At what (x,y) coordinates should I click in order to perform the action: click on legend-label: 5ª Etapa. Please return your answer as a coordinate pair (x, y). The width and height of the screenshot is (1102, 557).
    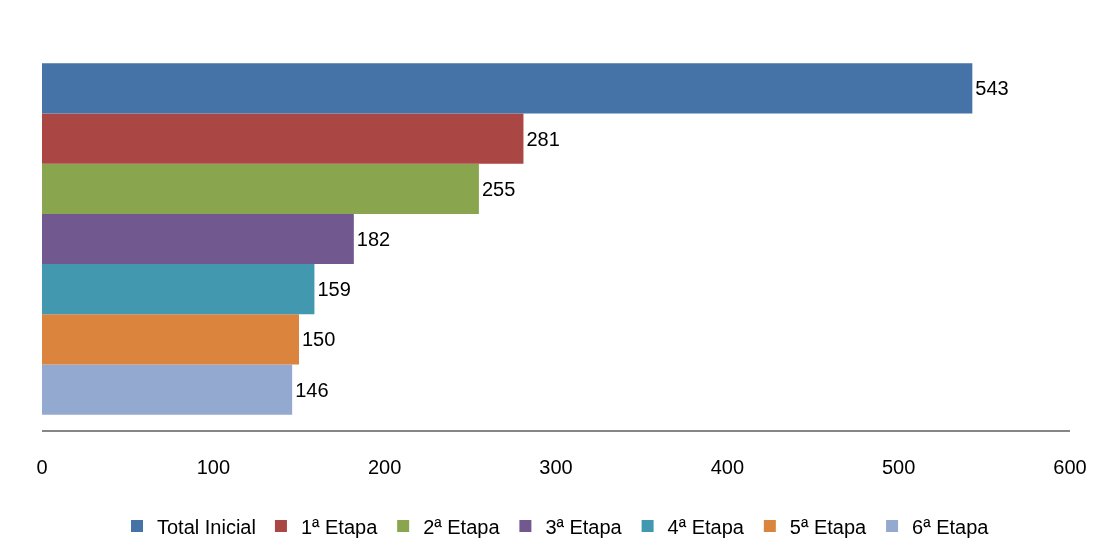
    Looking at the image, I should click on (828, 526).